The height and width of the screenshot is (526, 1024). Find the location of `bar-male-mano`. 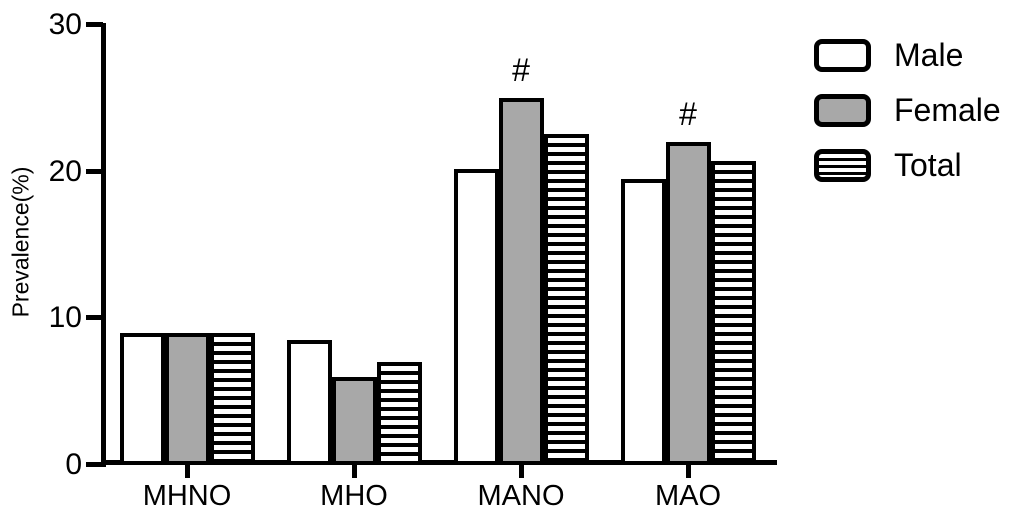

bar-male-mano is located at coordinates (476, 316).